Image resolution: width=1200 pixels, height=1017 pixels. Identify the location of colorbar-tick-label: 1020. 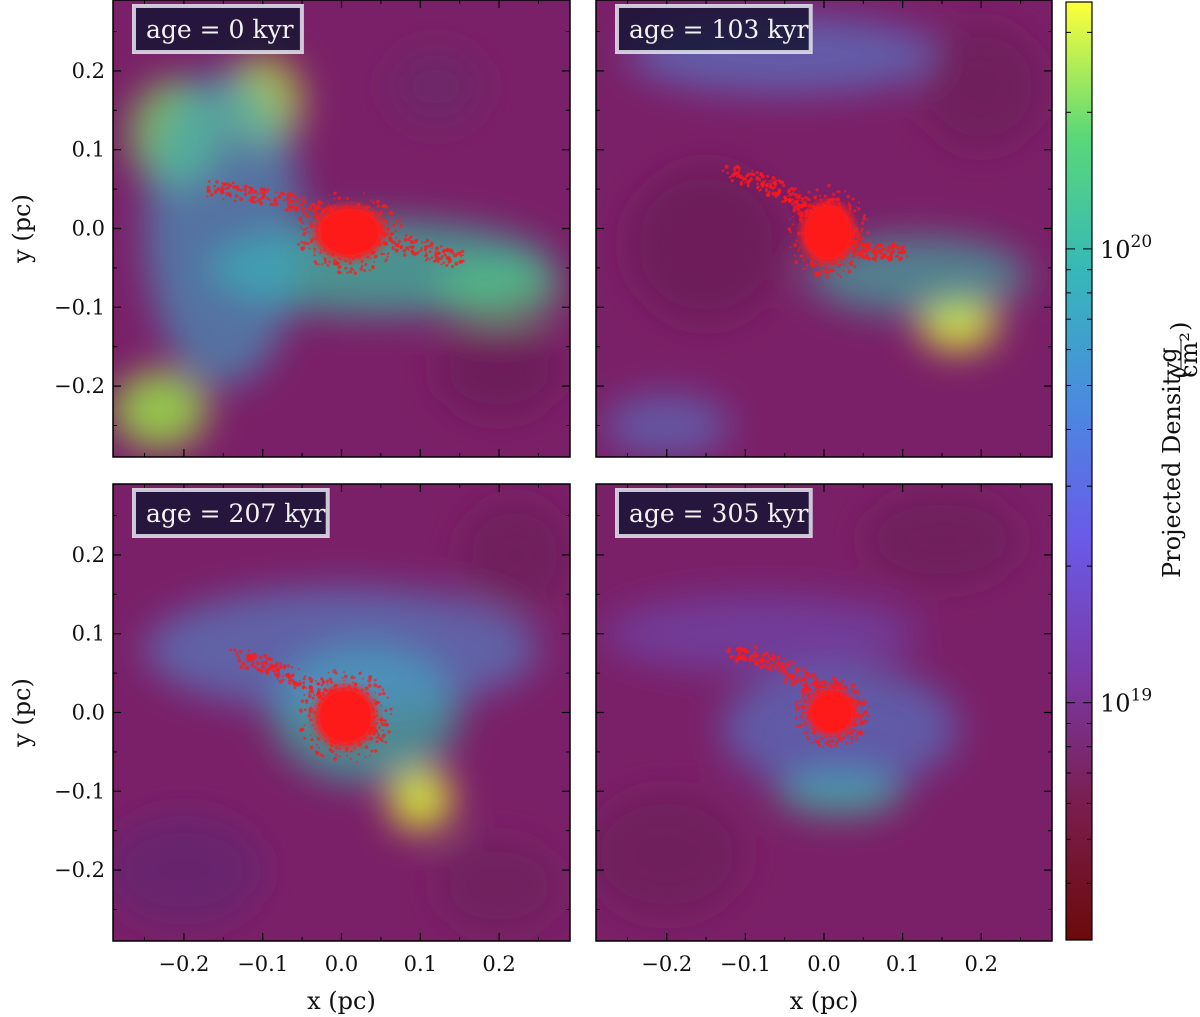
(1126, 248).